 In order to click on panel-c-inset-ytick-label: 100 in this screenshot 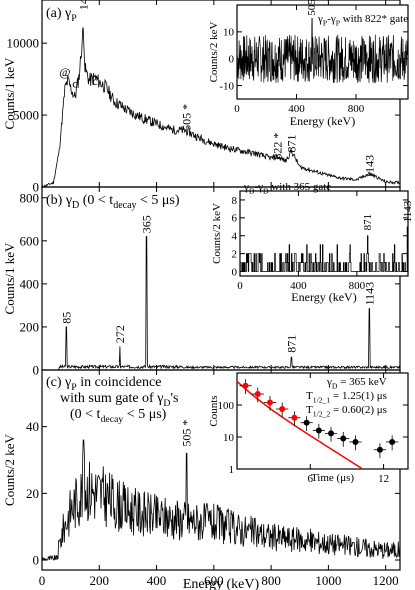, I will do `click(226, 406)`.